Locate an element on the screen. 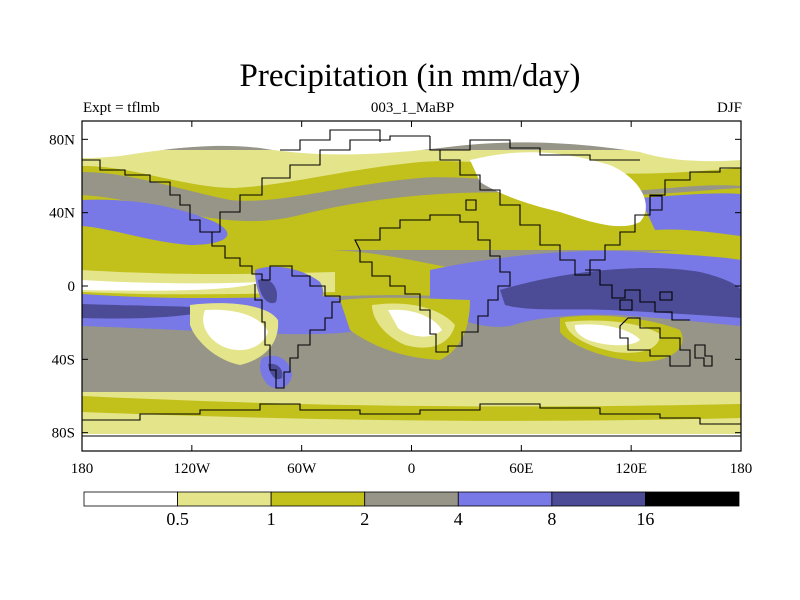  season-label: DJF is located at coordinates (729, 108).